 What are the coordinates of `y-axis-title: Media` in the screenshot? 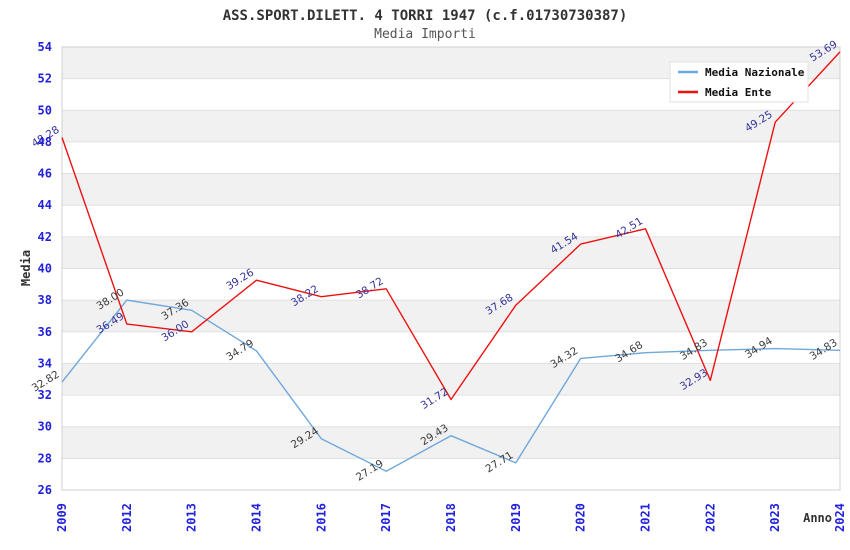 It's located at (26, 268).